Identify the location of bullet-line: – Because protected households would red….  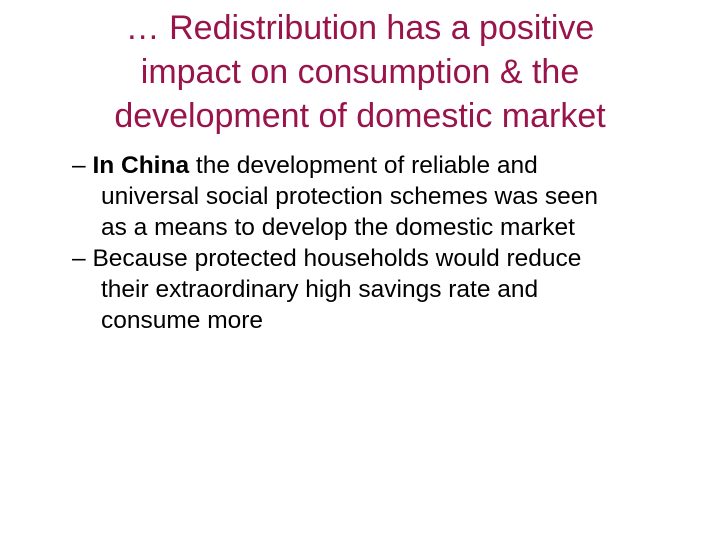
(387, 258).